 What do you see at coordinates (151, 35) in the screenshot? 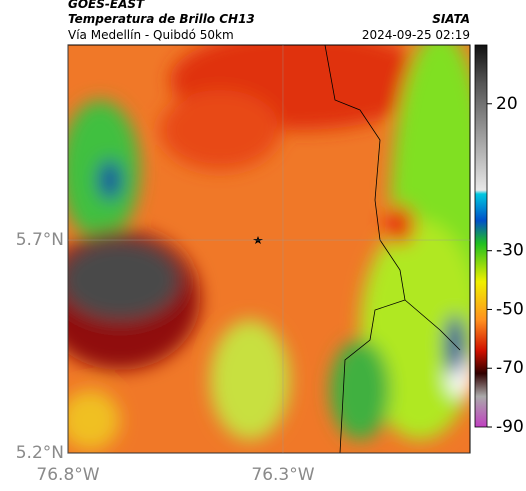
I see `region: Vía Medellín - Quibdó 50km` at bounding box center [151, 35].